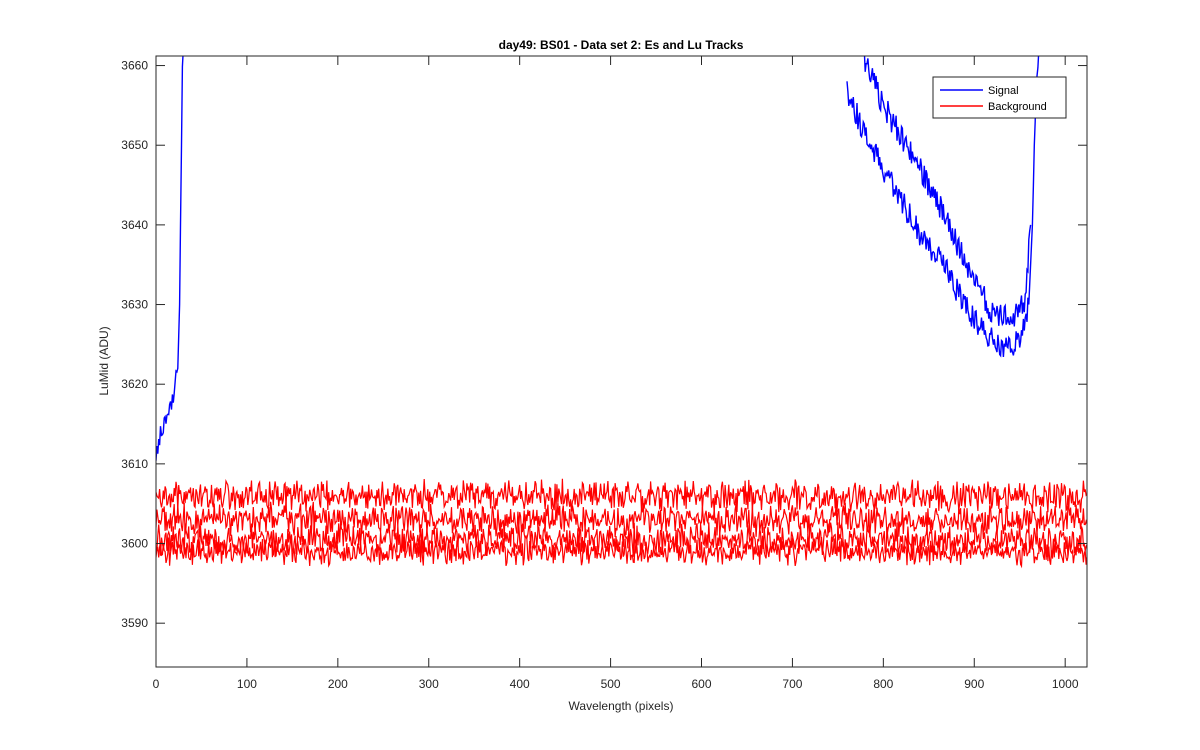 Image resolution: width=1200 pixels, height=750 pixels. I want to click on y-tick-label: 3640, so click(134, 225).